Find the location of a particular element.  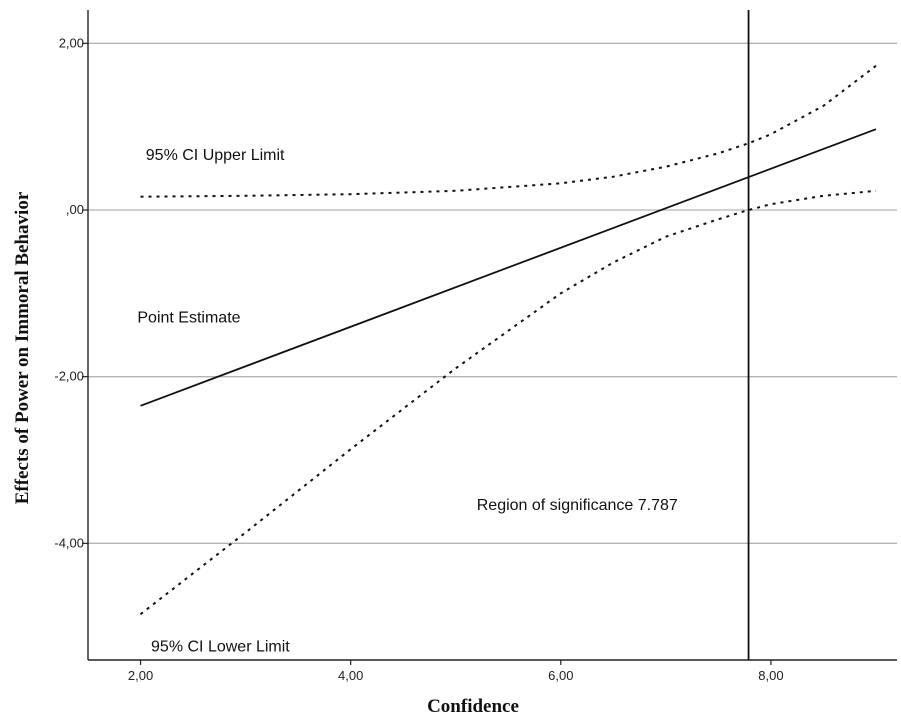

chart-annotation: Region of significance 7.787 is located at coordinates (577, 505).